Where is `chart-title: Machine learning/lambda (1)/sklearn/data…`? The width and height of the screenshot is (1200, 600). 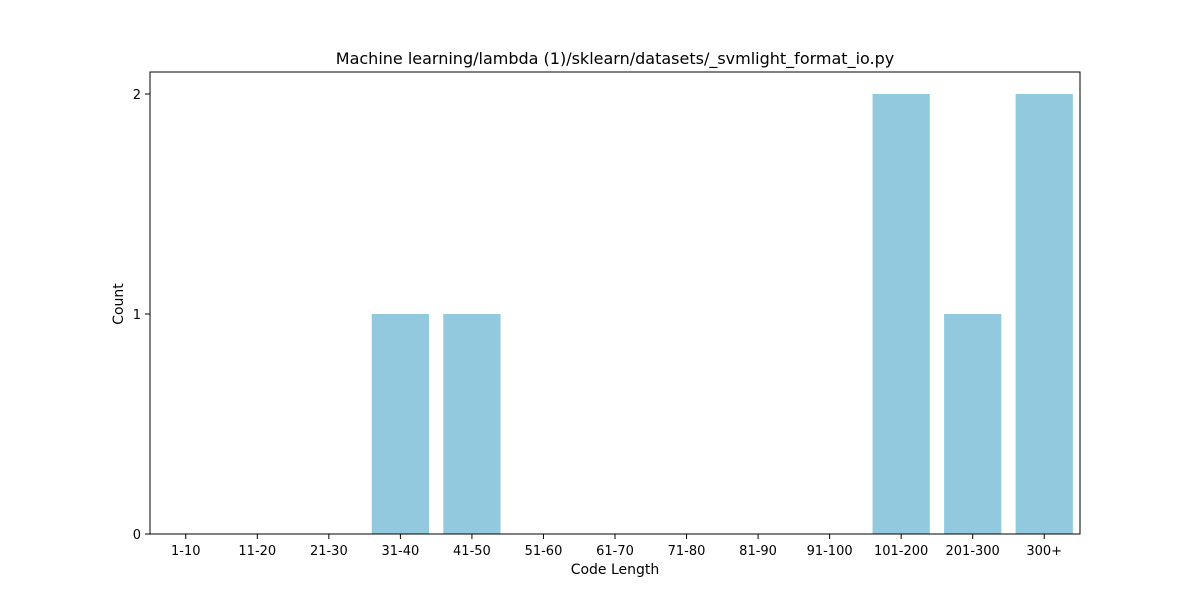
chart-title: Machine learning/lambda (1)/sklearn/data… is located at coordinates (615, 59).